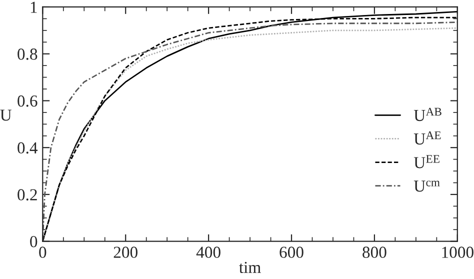 This screenshot has width=474, height=279. I want to click on legend-label: U$^{AE}$, so click(427, 138).